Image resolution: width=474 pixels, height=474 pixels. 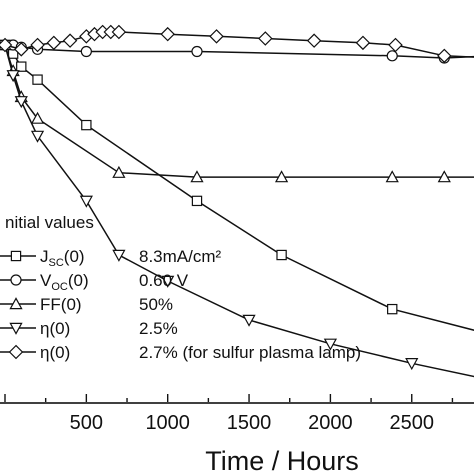 I want to click on legend-entry: FF(0) 50%, so click(x=86, y=304).